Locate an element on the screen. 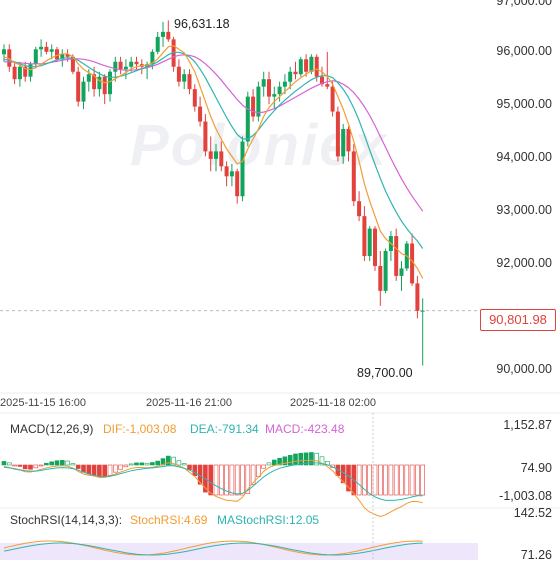  last-price-tag: 90,801.98 is located at coordinates (518, 320).